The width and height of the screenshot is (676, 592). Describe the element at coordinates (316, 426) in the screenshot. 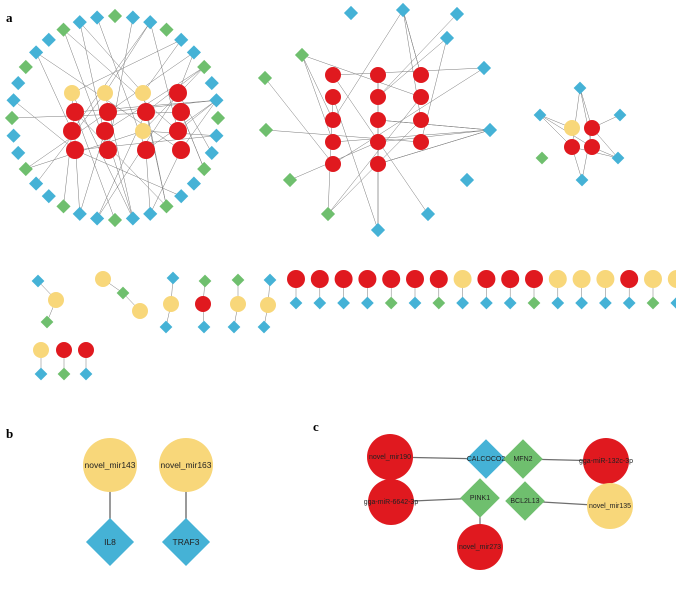

I see `panel-label-c: c` at that location.